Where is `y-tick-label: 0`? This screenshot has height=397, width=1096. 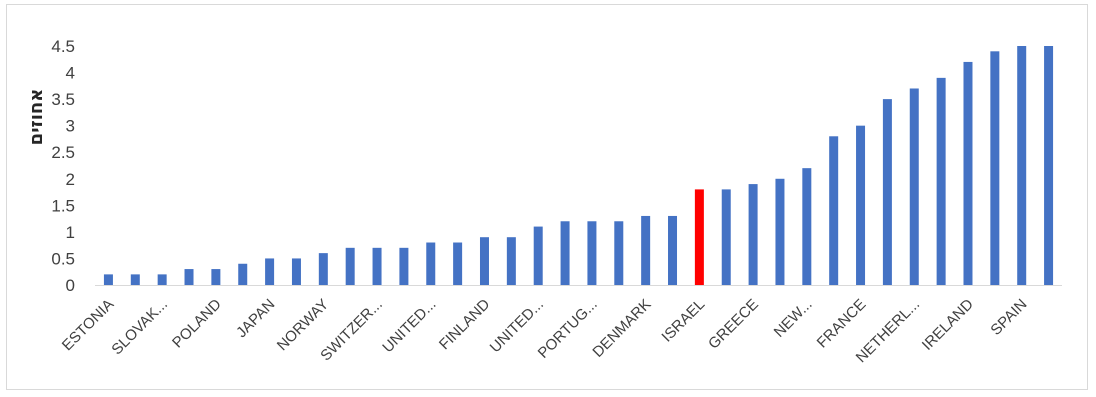 y-tick-label: 0 is located at coordinates (70, 285).